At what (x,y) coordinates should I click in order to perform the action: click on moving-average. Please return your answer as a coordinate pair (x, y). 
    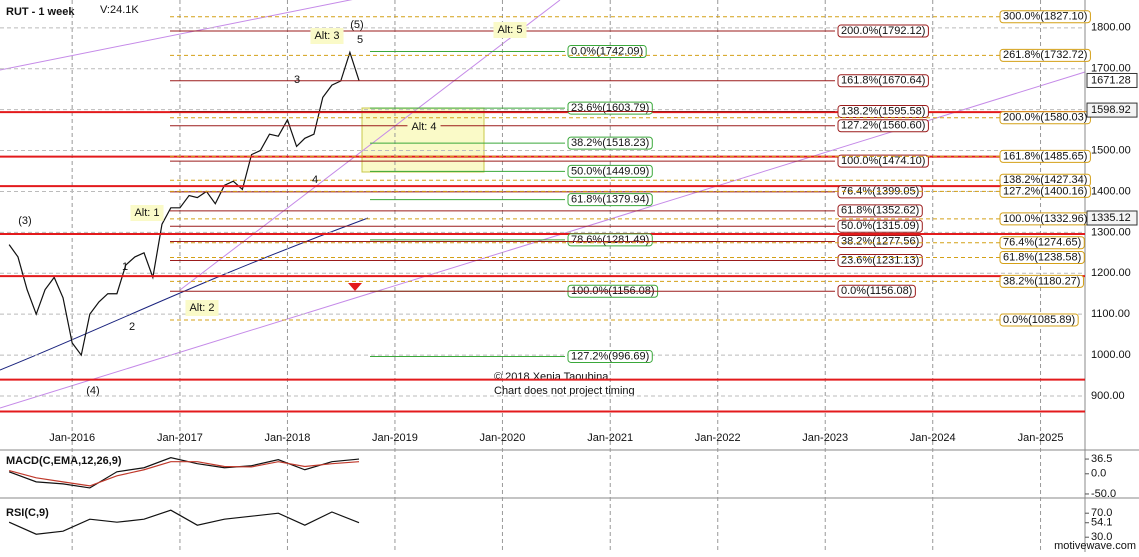
    Looking at the image, I should click on (184, 294).